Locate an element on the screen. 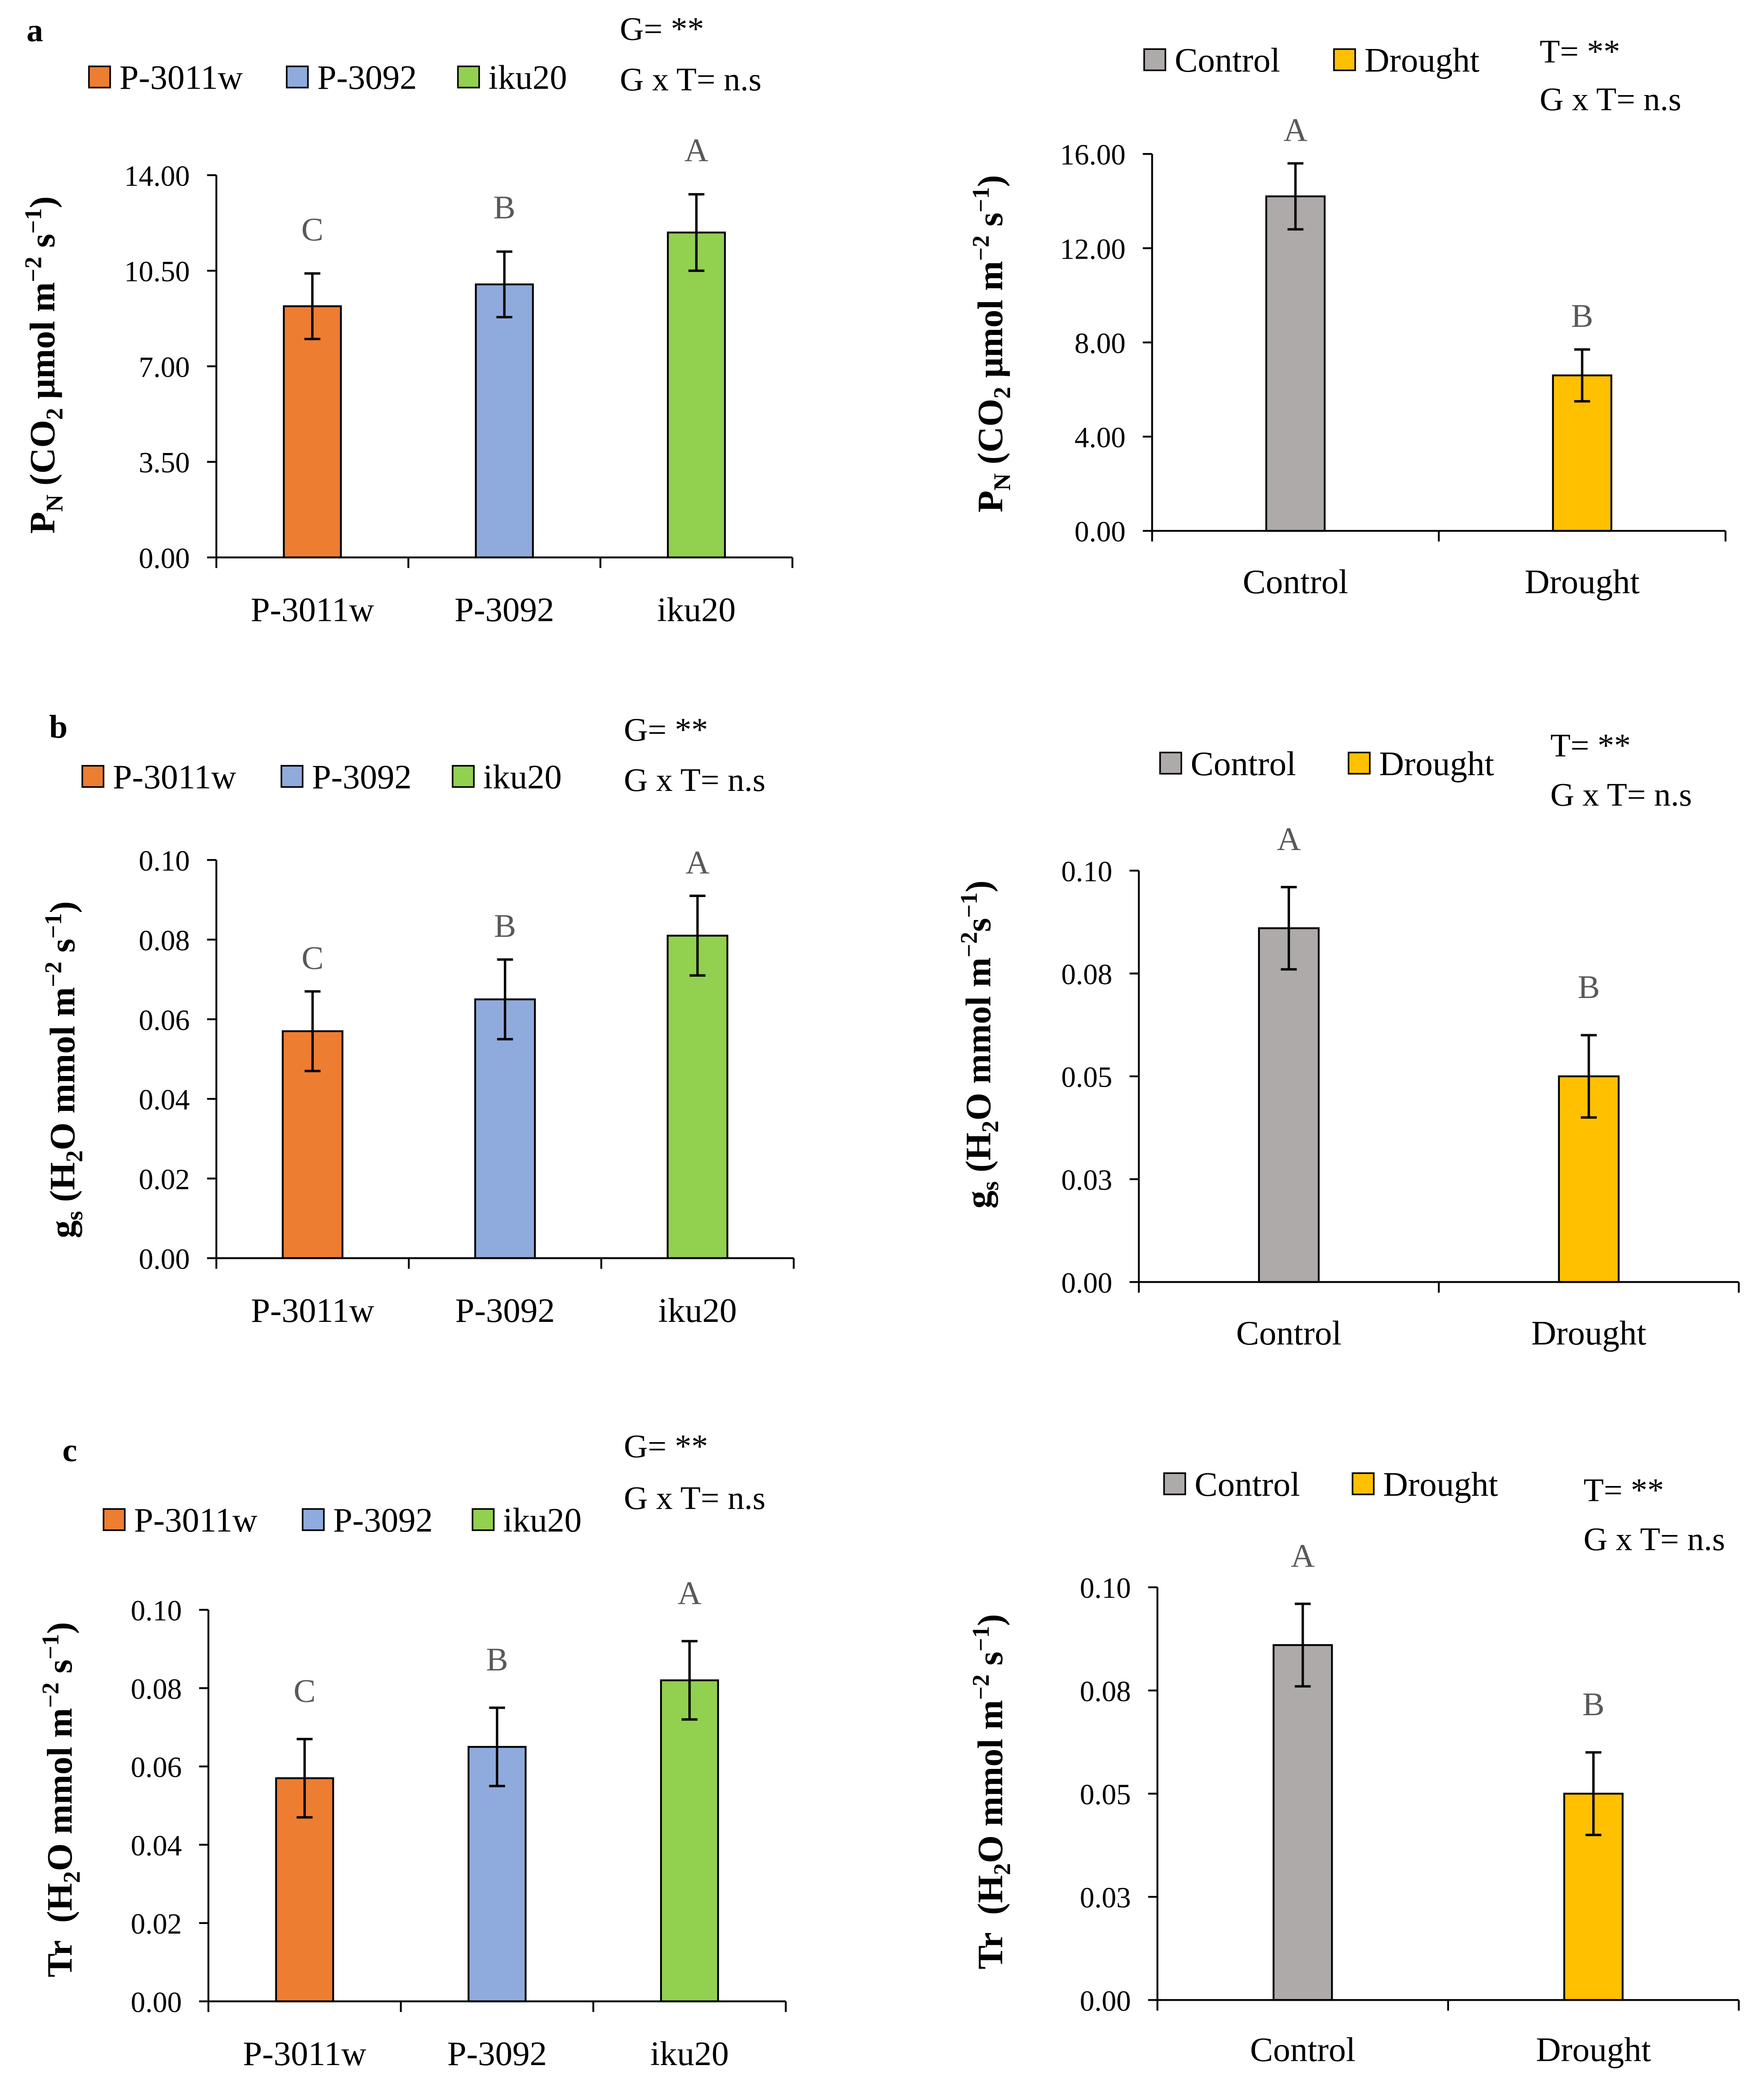  panel-label: c is located at coordinates (69, 1450).